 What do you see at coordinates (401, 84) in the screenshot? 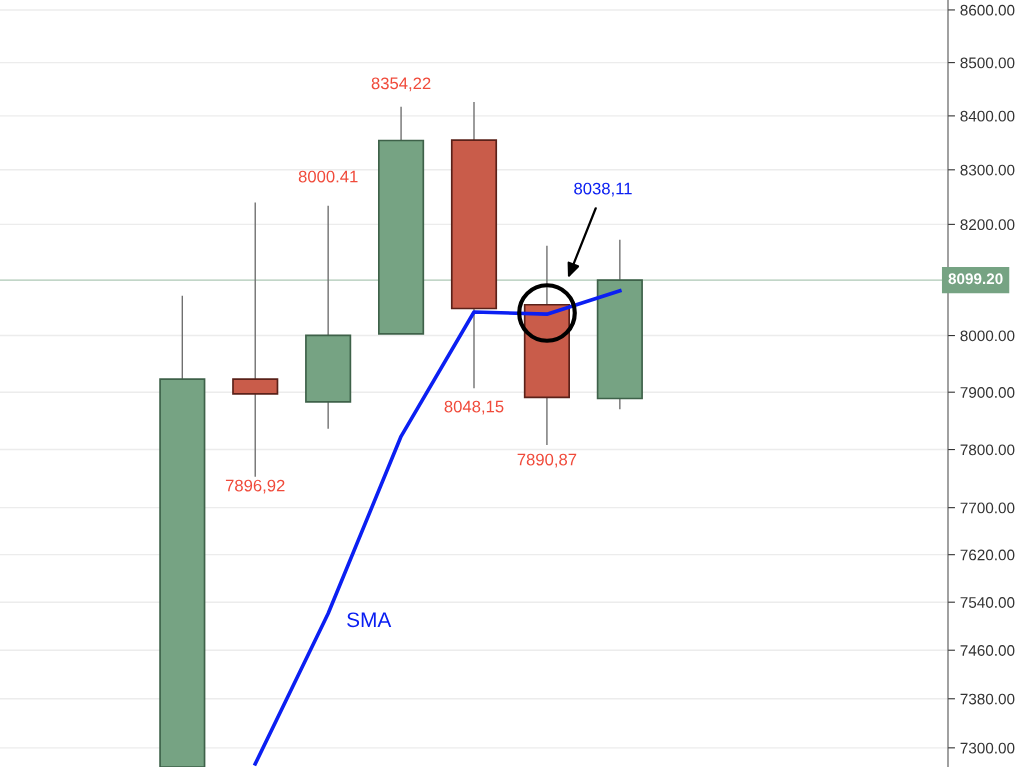
I see `annotation: 8354,22` at bounding box center [401, 84].